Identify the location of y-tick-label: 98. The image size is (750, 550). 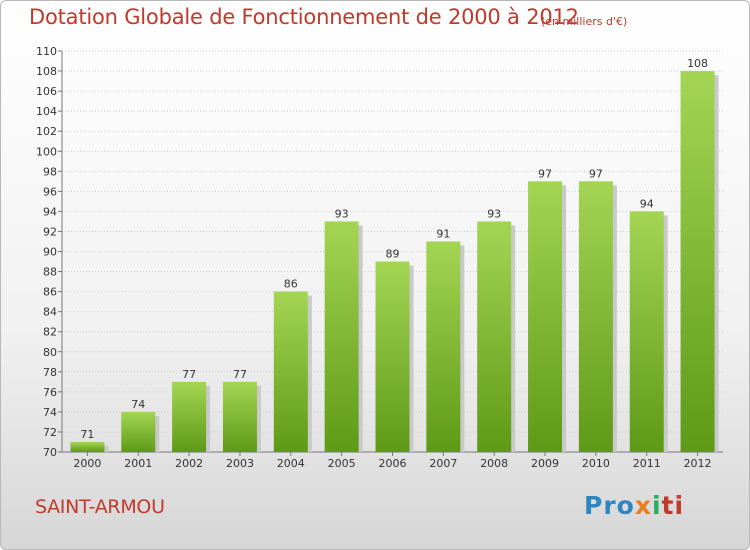
(50, 171).